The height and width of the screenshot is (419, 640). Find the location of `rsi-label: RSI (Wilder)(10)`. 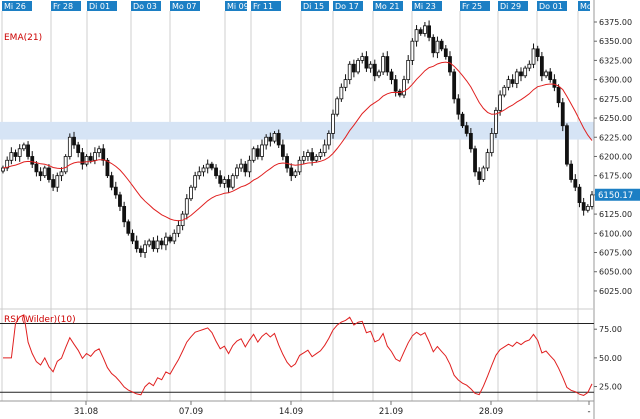

rsi-label: RSI (Wilder)(10) is located at coordinates (40, 320).